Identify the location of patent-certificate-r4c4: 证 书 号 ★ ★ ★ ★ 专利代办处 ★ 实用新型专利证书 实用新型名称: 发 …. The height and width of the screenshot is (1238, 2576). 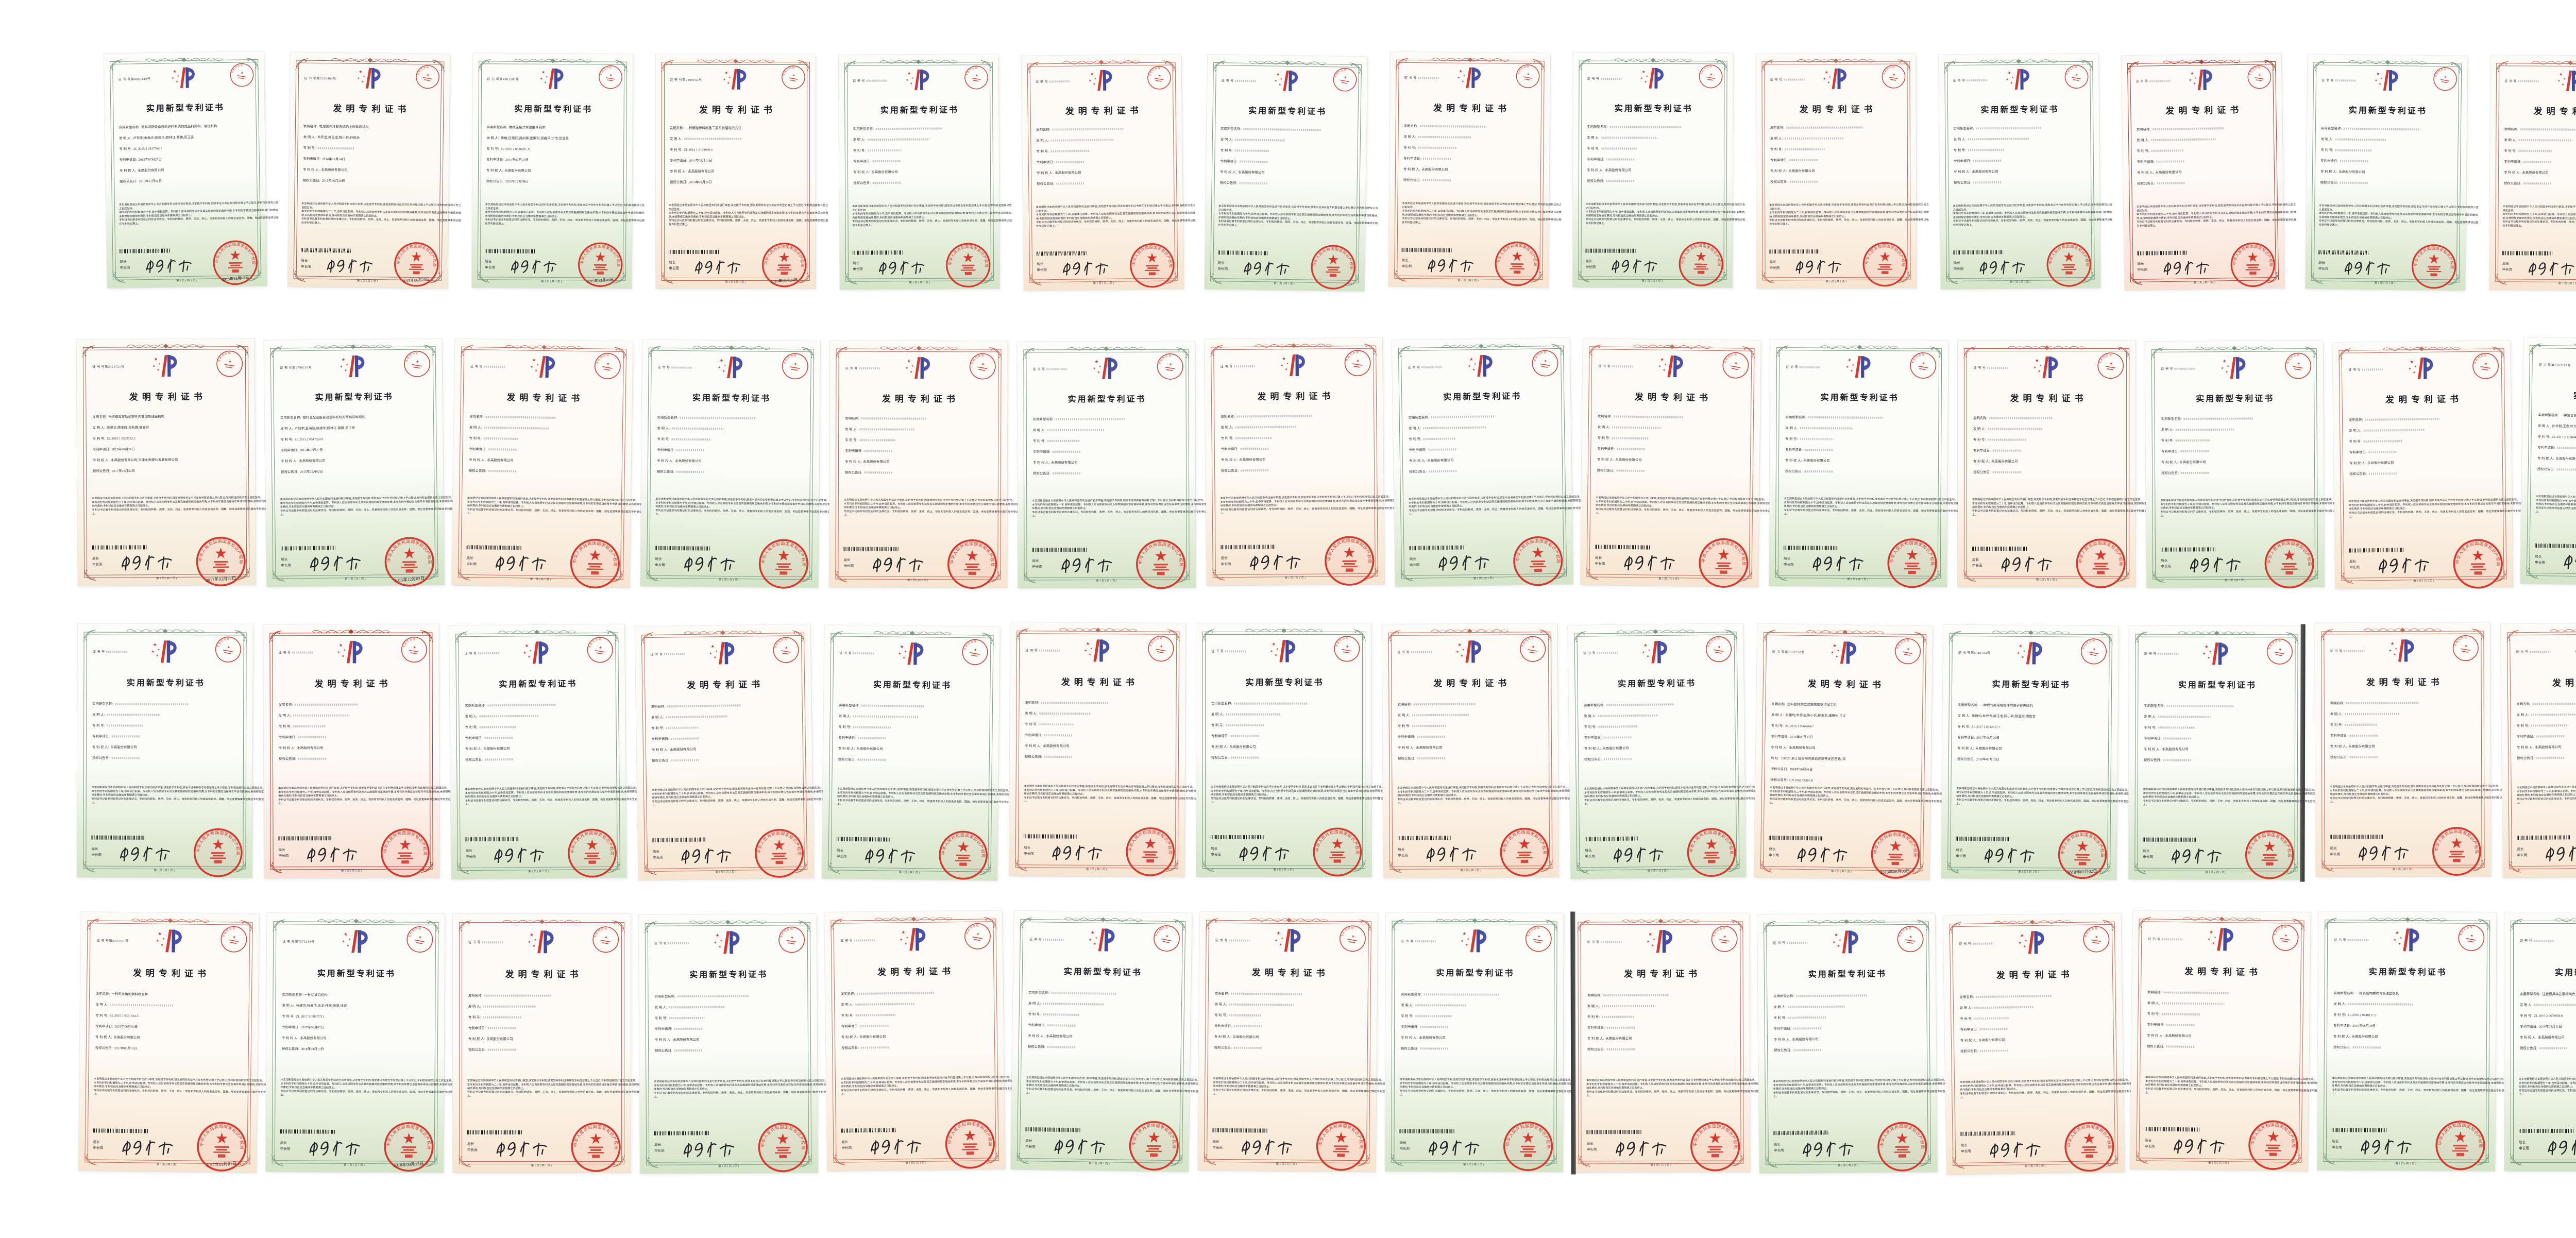
(735, 1044).